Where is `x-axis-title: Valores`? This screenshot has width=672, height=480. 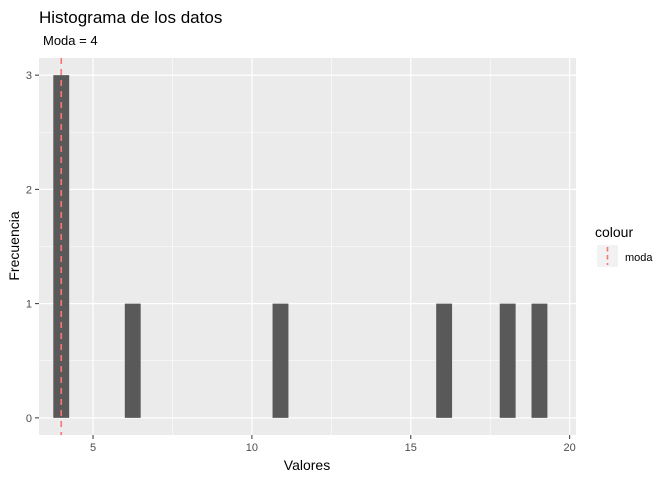 x-axis-title: Valores is located at coordinates (307, 465).